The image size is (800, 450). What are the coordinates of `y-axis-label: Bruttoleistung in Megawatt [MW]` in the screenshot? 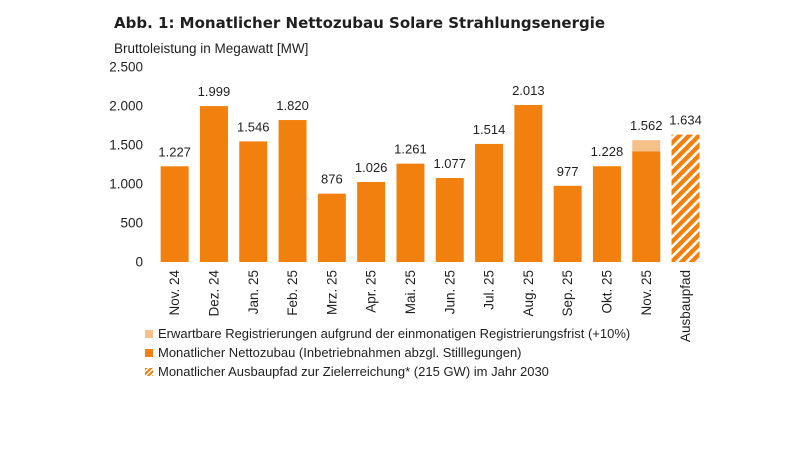 It's located at (211, 48).